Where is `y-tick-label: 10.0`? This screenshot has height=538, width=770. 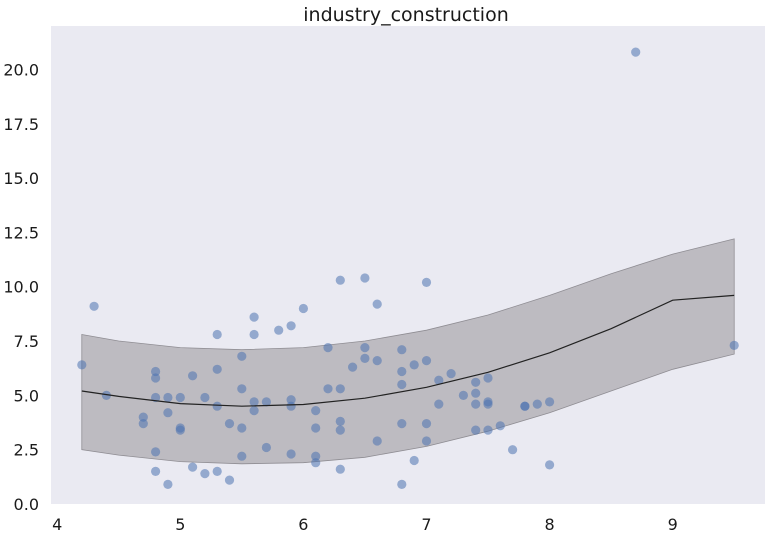
y-tick-label: 10.0 is located at coordinates (21, 287).